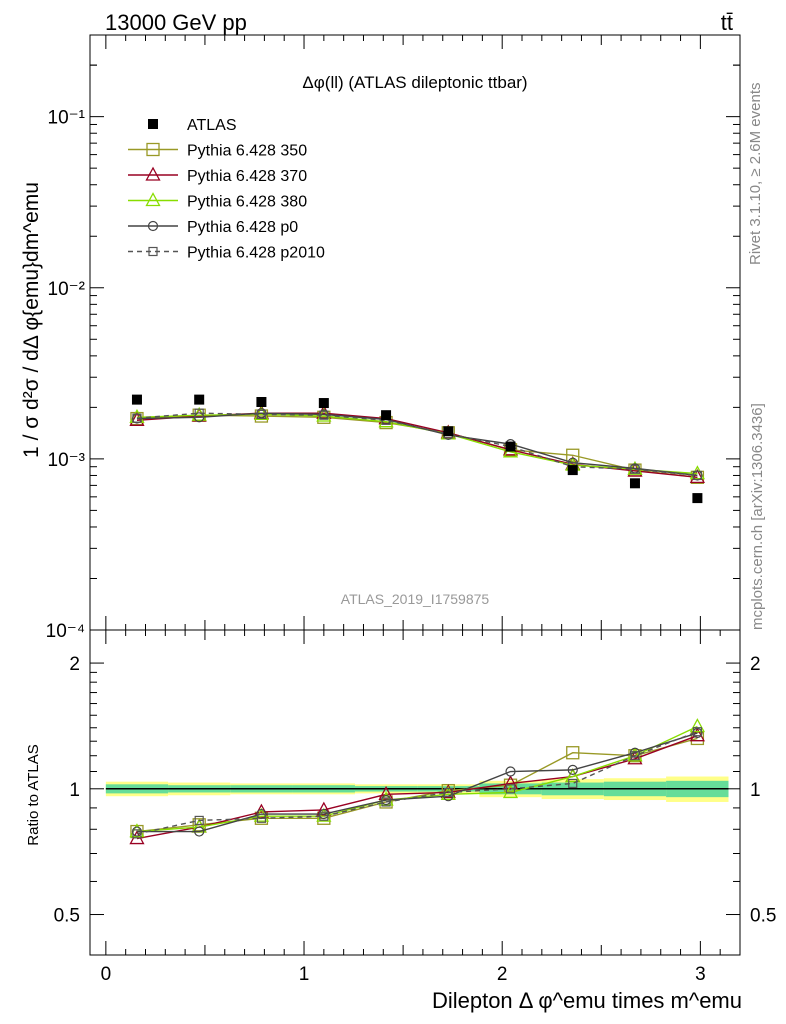 This screenshot has height=1024, width=786. What do you see at coordinates (106, 974) in the screenshot?
I see `x-tick-label: 0` at bounding box center [106, 974].